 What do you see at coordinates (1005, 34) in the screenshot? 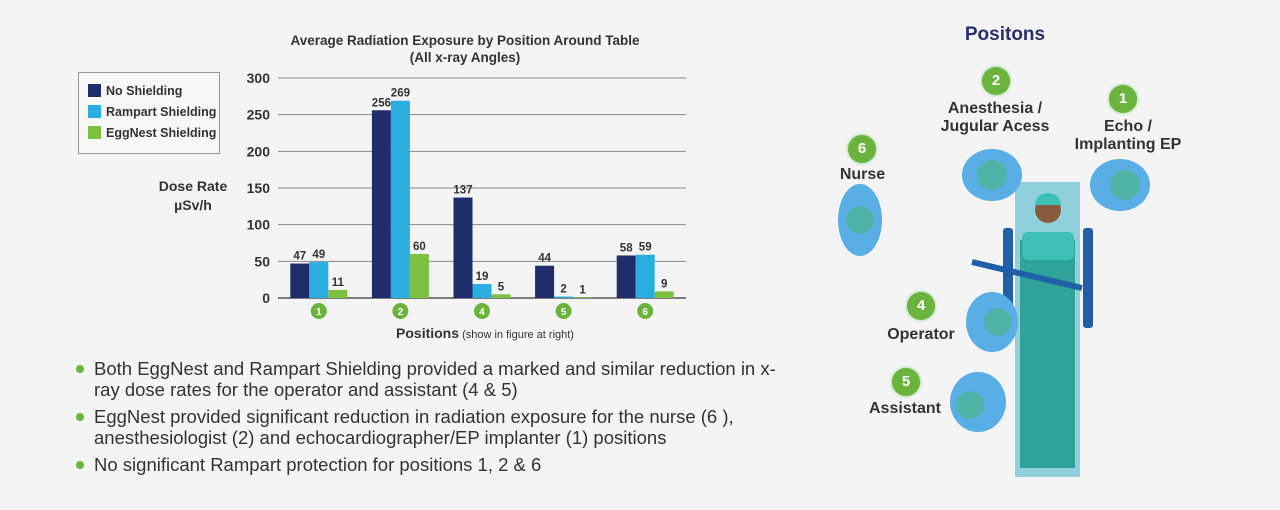
I see `figure-title: Positons` at bounding box center [1005, 34].